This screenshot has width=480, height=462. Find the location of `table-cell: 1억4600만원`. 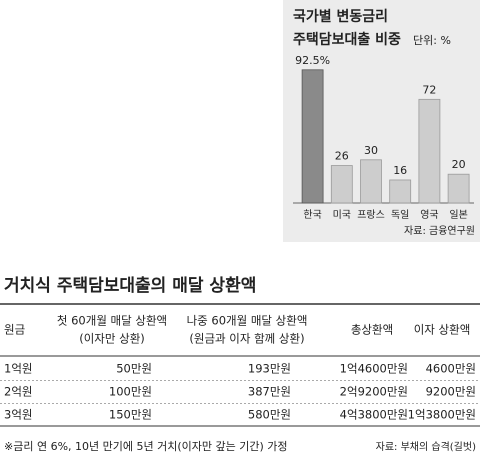

table-cell: 1억4600만원 is located at coordinates (374, 369).